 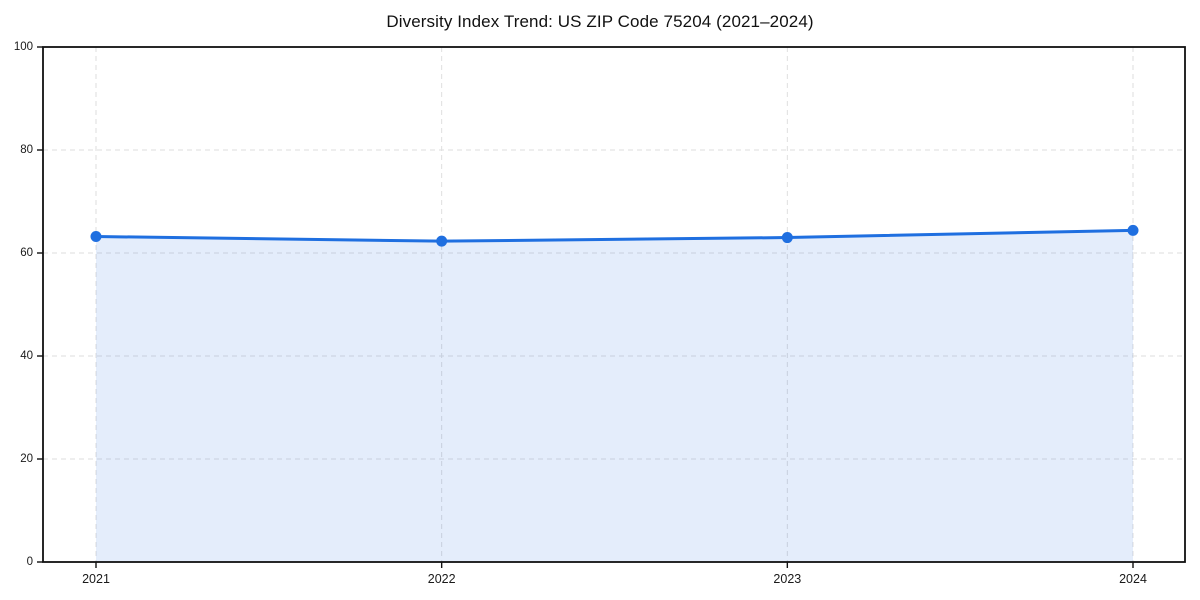 I want to click on x-tick-label: 2021, so click(x=96, y=579).